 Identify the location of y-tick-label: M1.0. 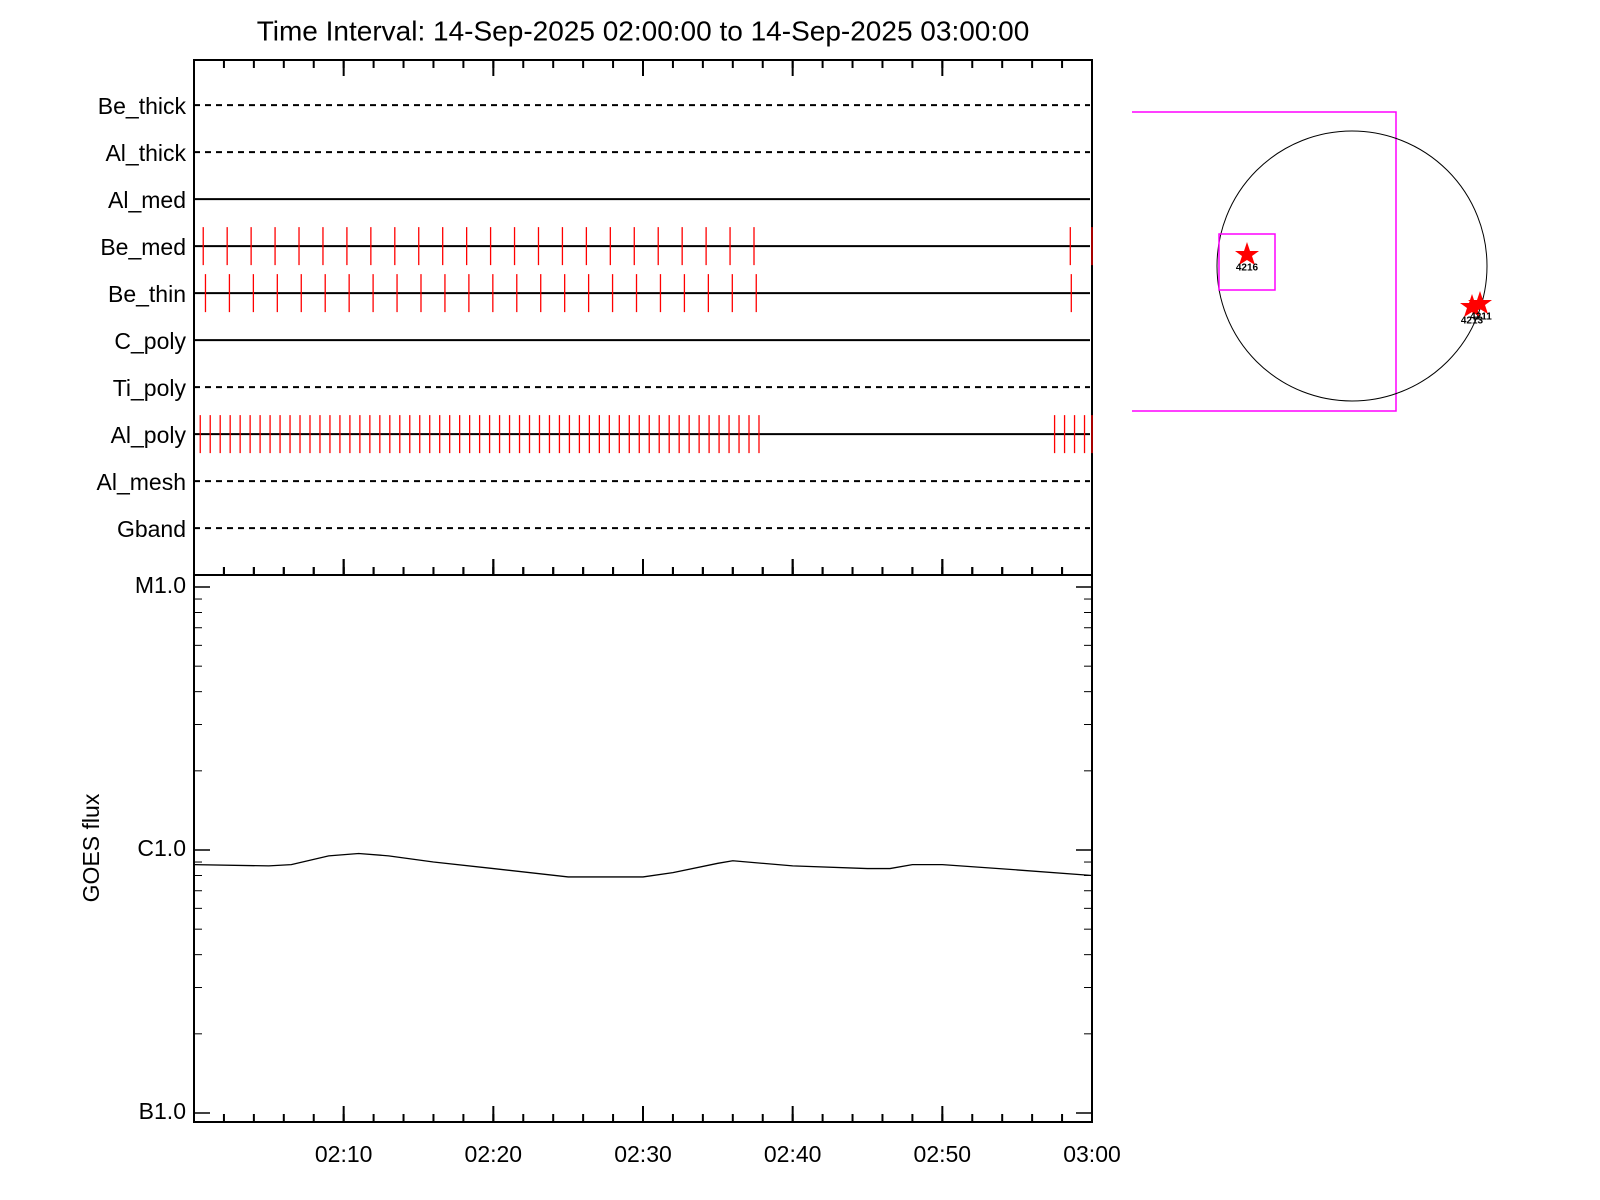
(160, 585).